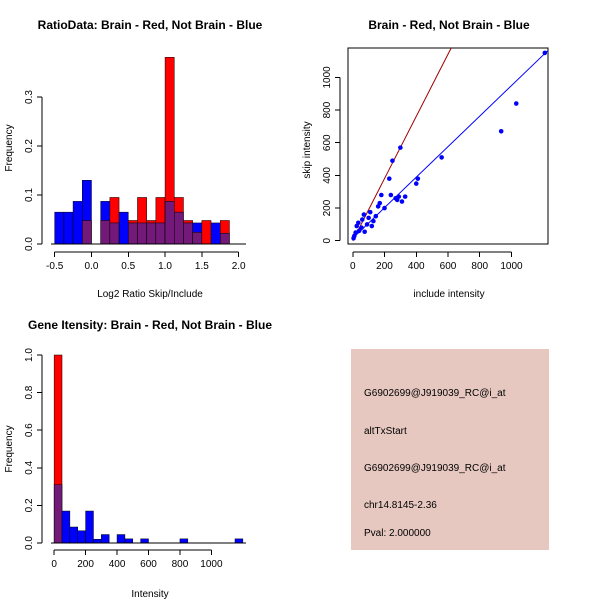 This screenshot has height=600, width=600. Describe the element at coordinates (33, 170) in the screenshot. I see `ratio-histogram-y-axis: 0.0 0.1 0.2 0.3` at that location.